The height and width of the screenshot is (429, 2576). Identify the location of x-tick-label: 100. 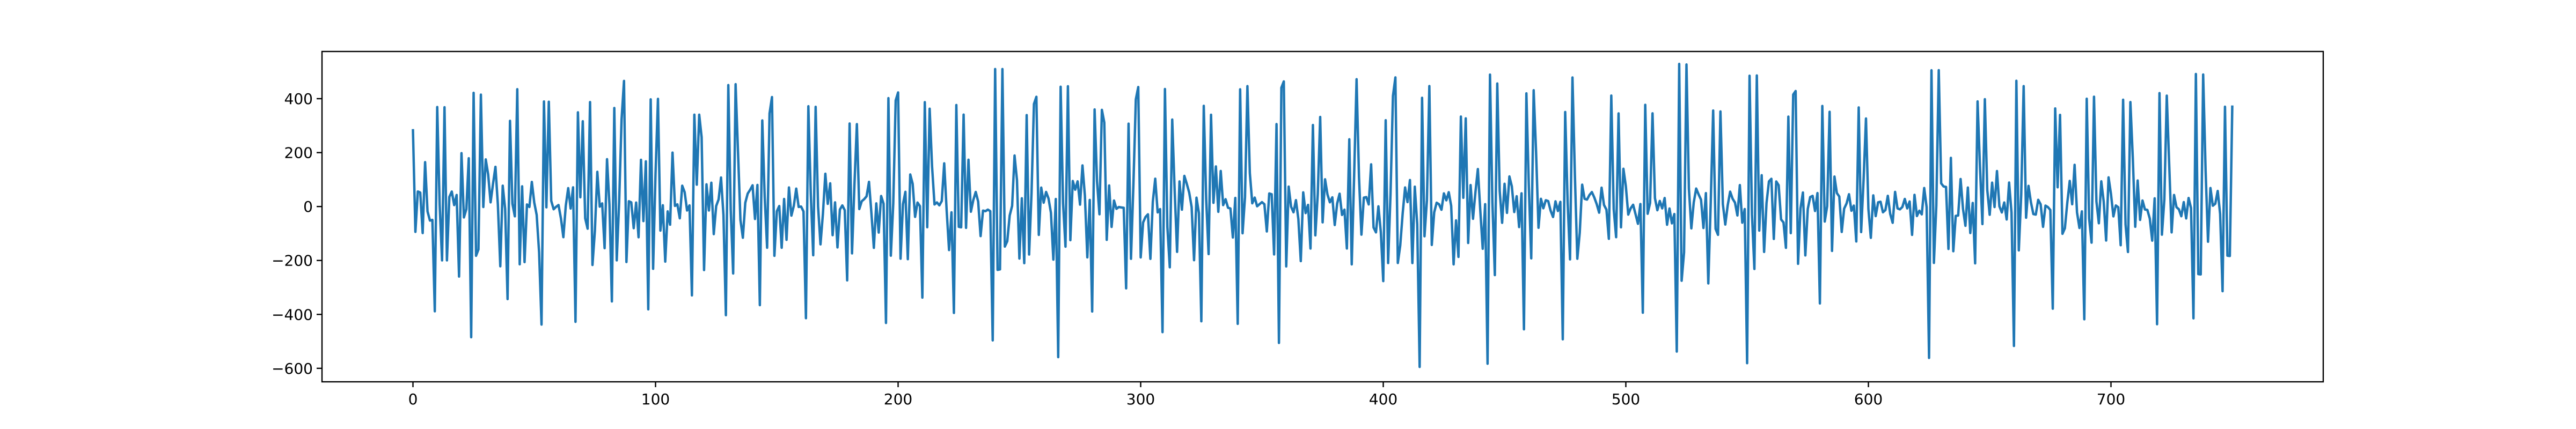
(655, 399).